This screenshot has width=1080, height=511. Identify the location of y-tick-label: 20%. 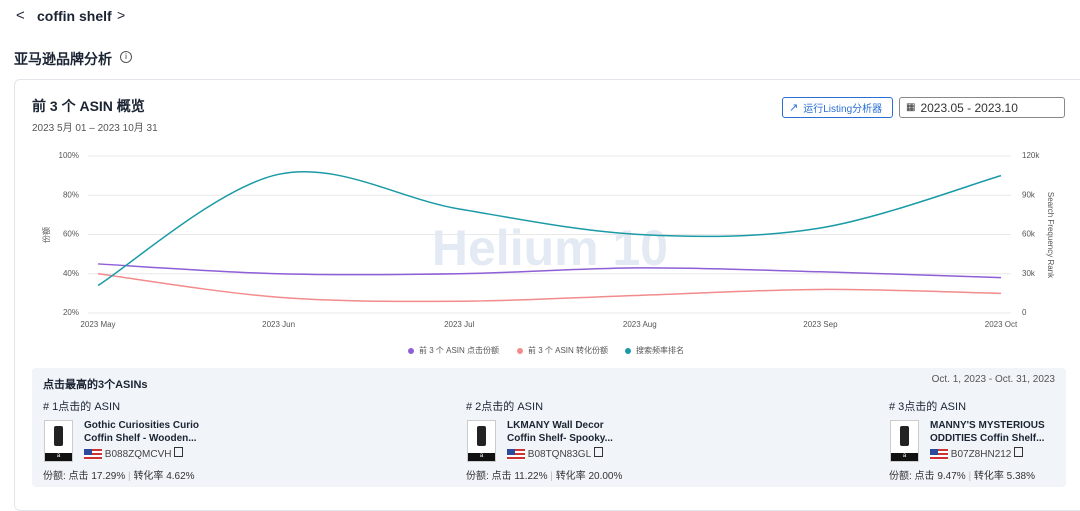
(71, 312).